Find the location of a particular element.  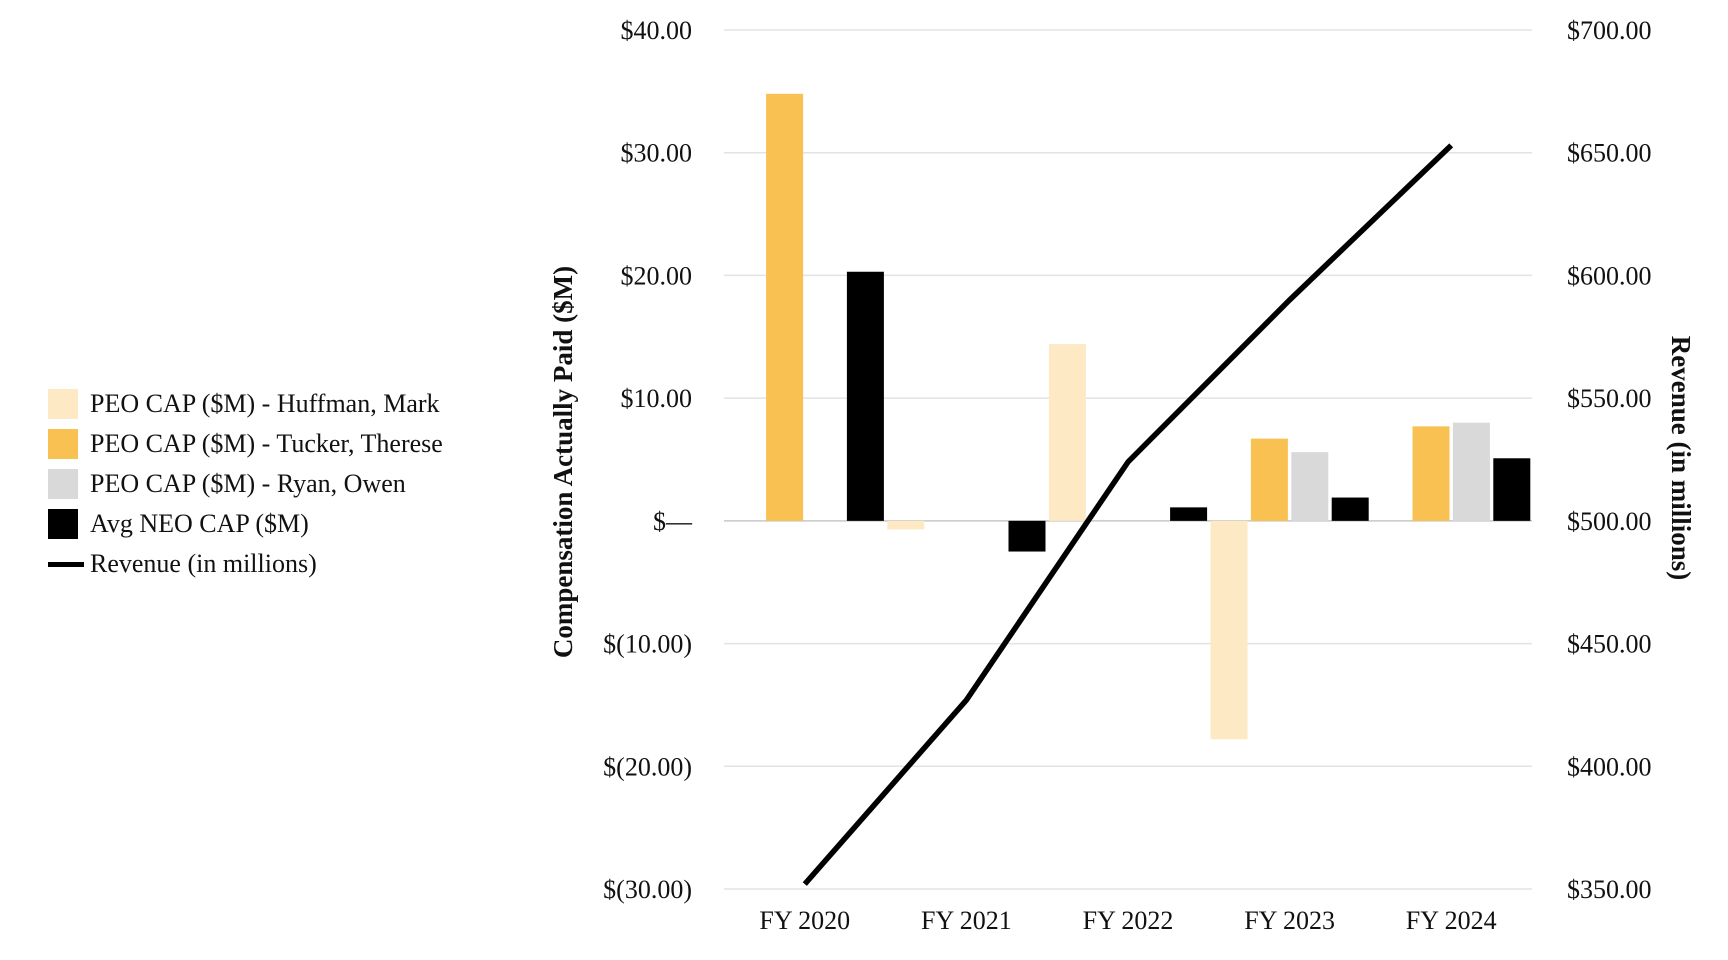

legend-item-revenue: Revenue (in millions) is located at coordinates (245, 564).